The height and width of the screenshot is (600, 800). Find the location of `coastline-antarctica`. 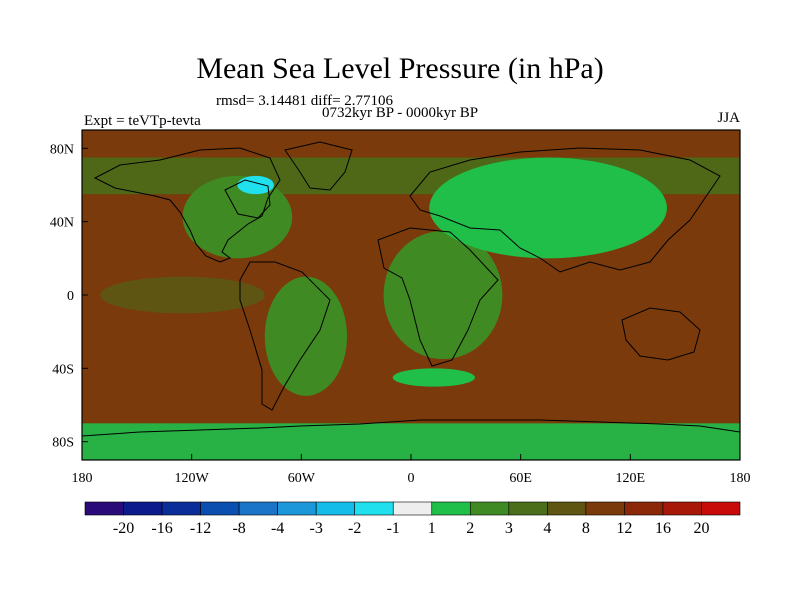

coastline-antarctica is located at coordinates (411, 428).